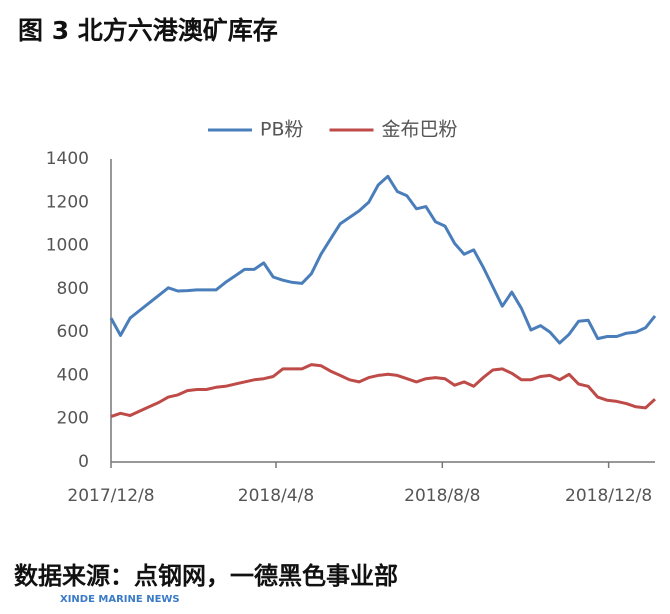 This screenshot has height=614, width=670. What do you see at coordinates (73, 375) in the screenshot?
I see `y-tick-label: 400` at bounding box center [73, 375].